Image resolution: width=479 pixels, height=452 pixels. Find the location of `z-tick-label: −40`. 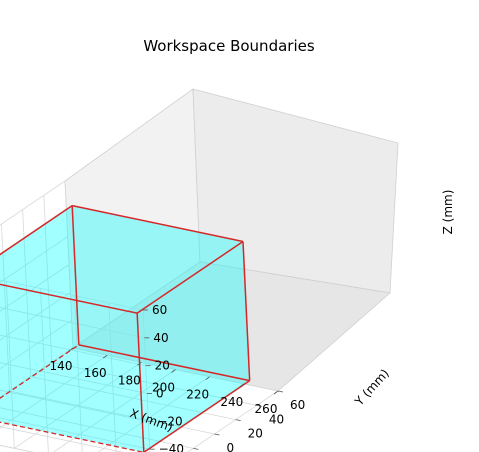

z-tick-label: −40 is located at coordinates (171, 447).